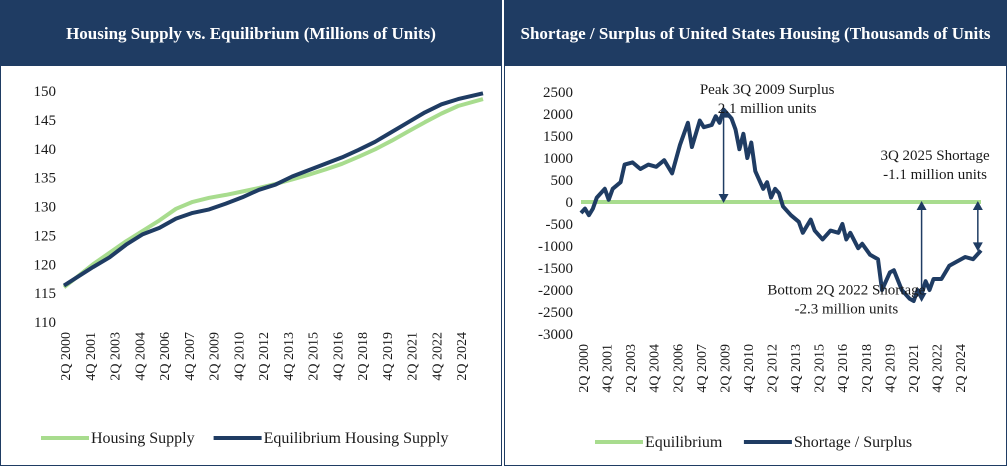 The height and width of the screenshot is (468, 1007). What do you see at coordinates (846, 309) in the screenshot?
I see `annotation-value: -2.3 million units` at bounding box center [846, 309].